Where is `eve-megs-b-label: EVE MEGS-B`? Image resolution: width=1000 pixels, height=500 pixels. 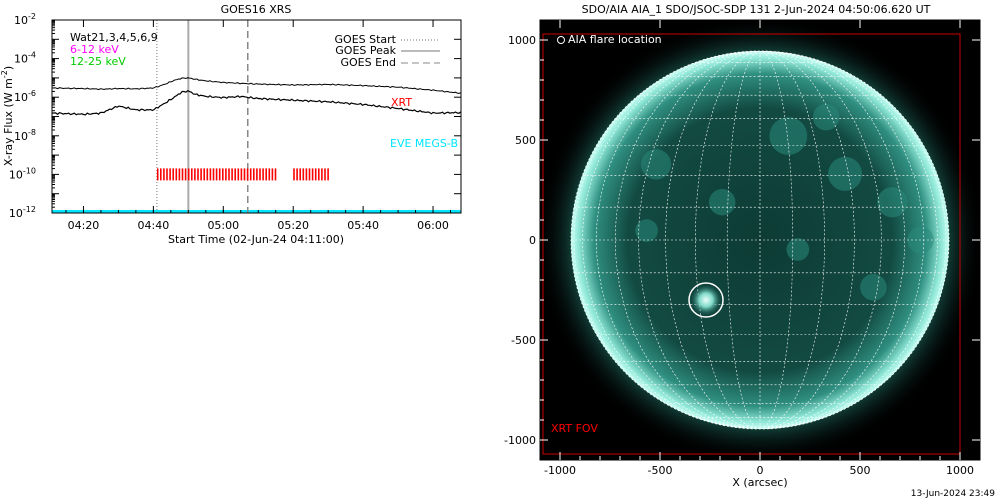 eve-megs-b-label: EVE MEGS-B is located at coordinates (424, 143).